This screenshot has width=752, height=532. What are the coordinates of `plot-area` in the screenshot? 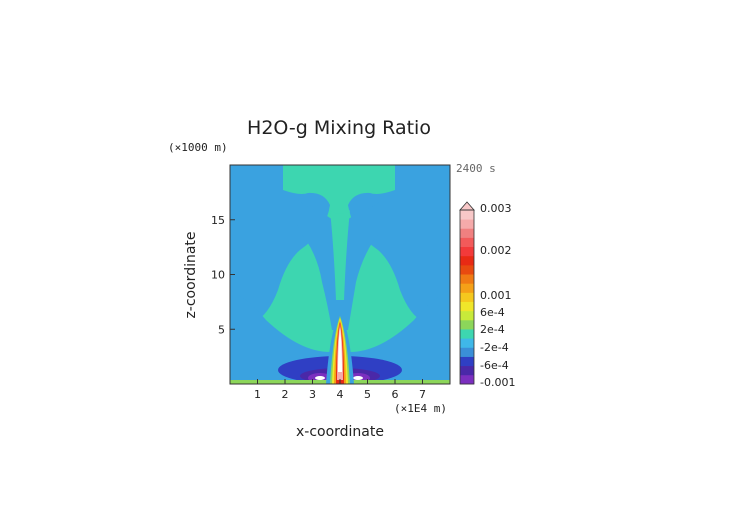 It's located at (340, 274).